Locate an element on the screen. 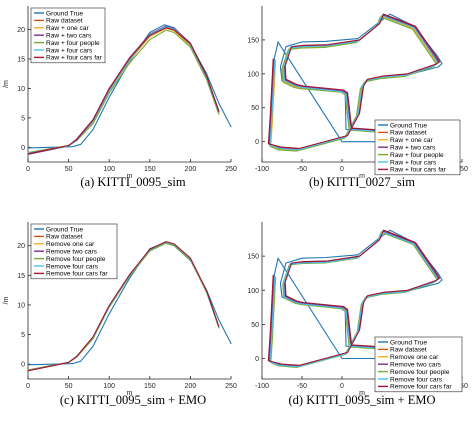 Image resolution: width=474 pixels, height=447 pixels. series-line-raw-four-people is located at coordinates (353, 84).